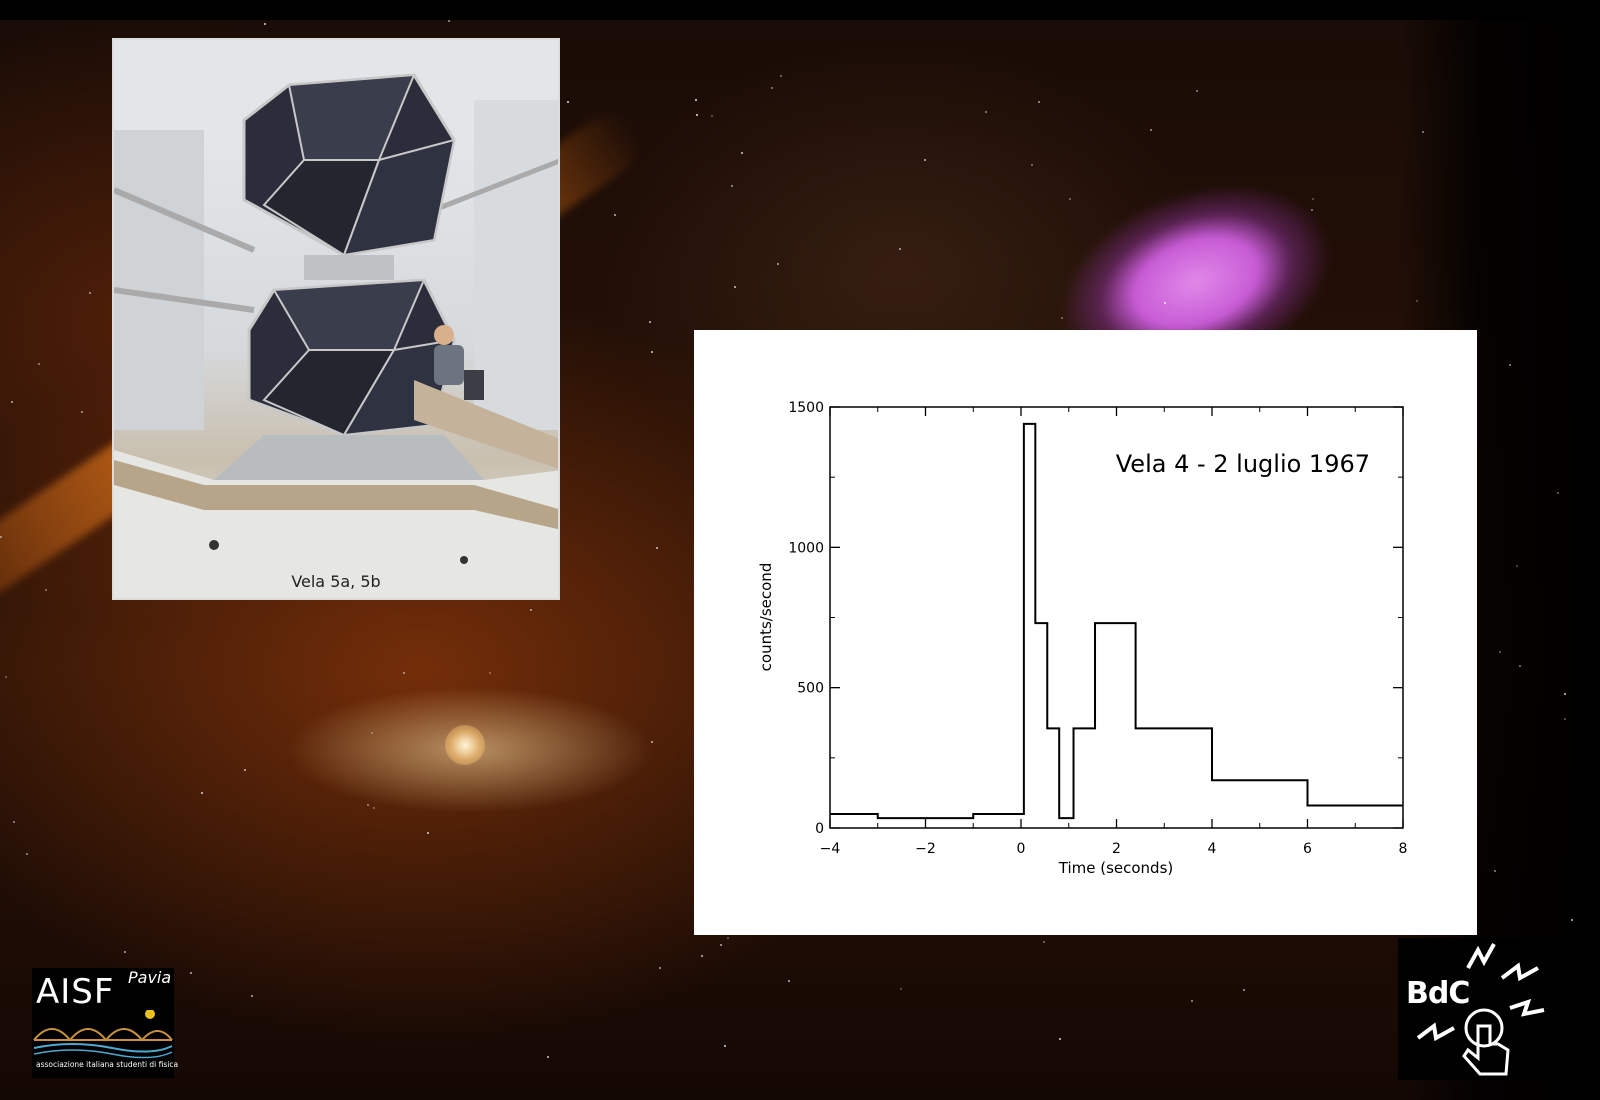 The image size is (1600, 1100). Describe the element at coordinates (1021, 849) in the screenshot. I see `x-tick-label: 0` at that location.